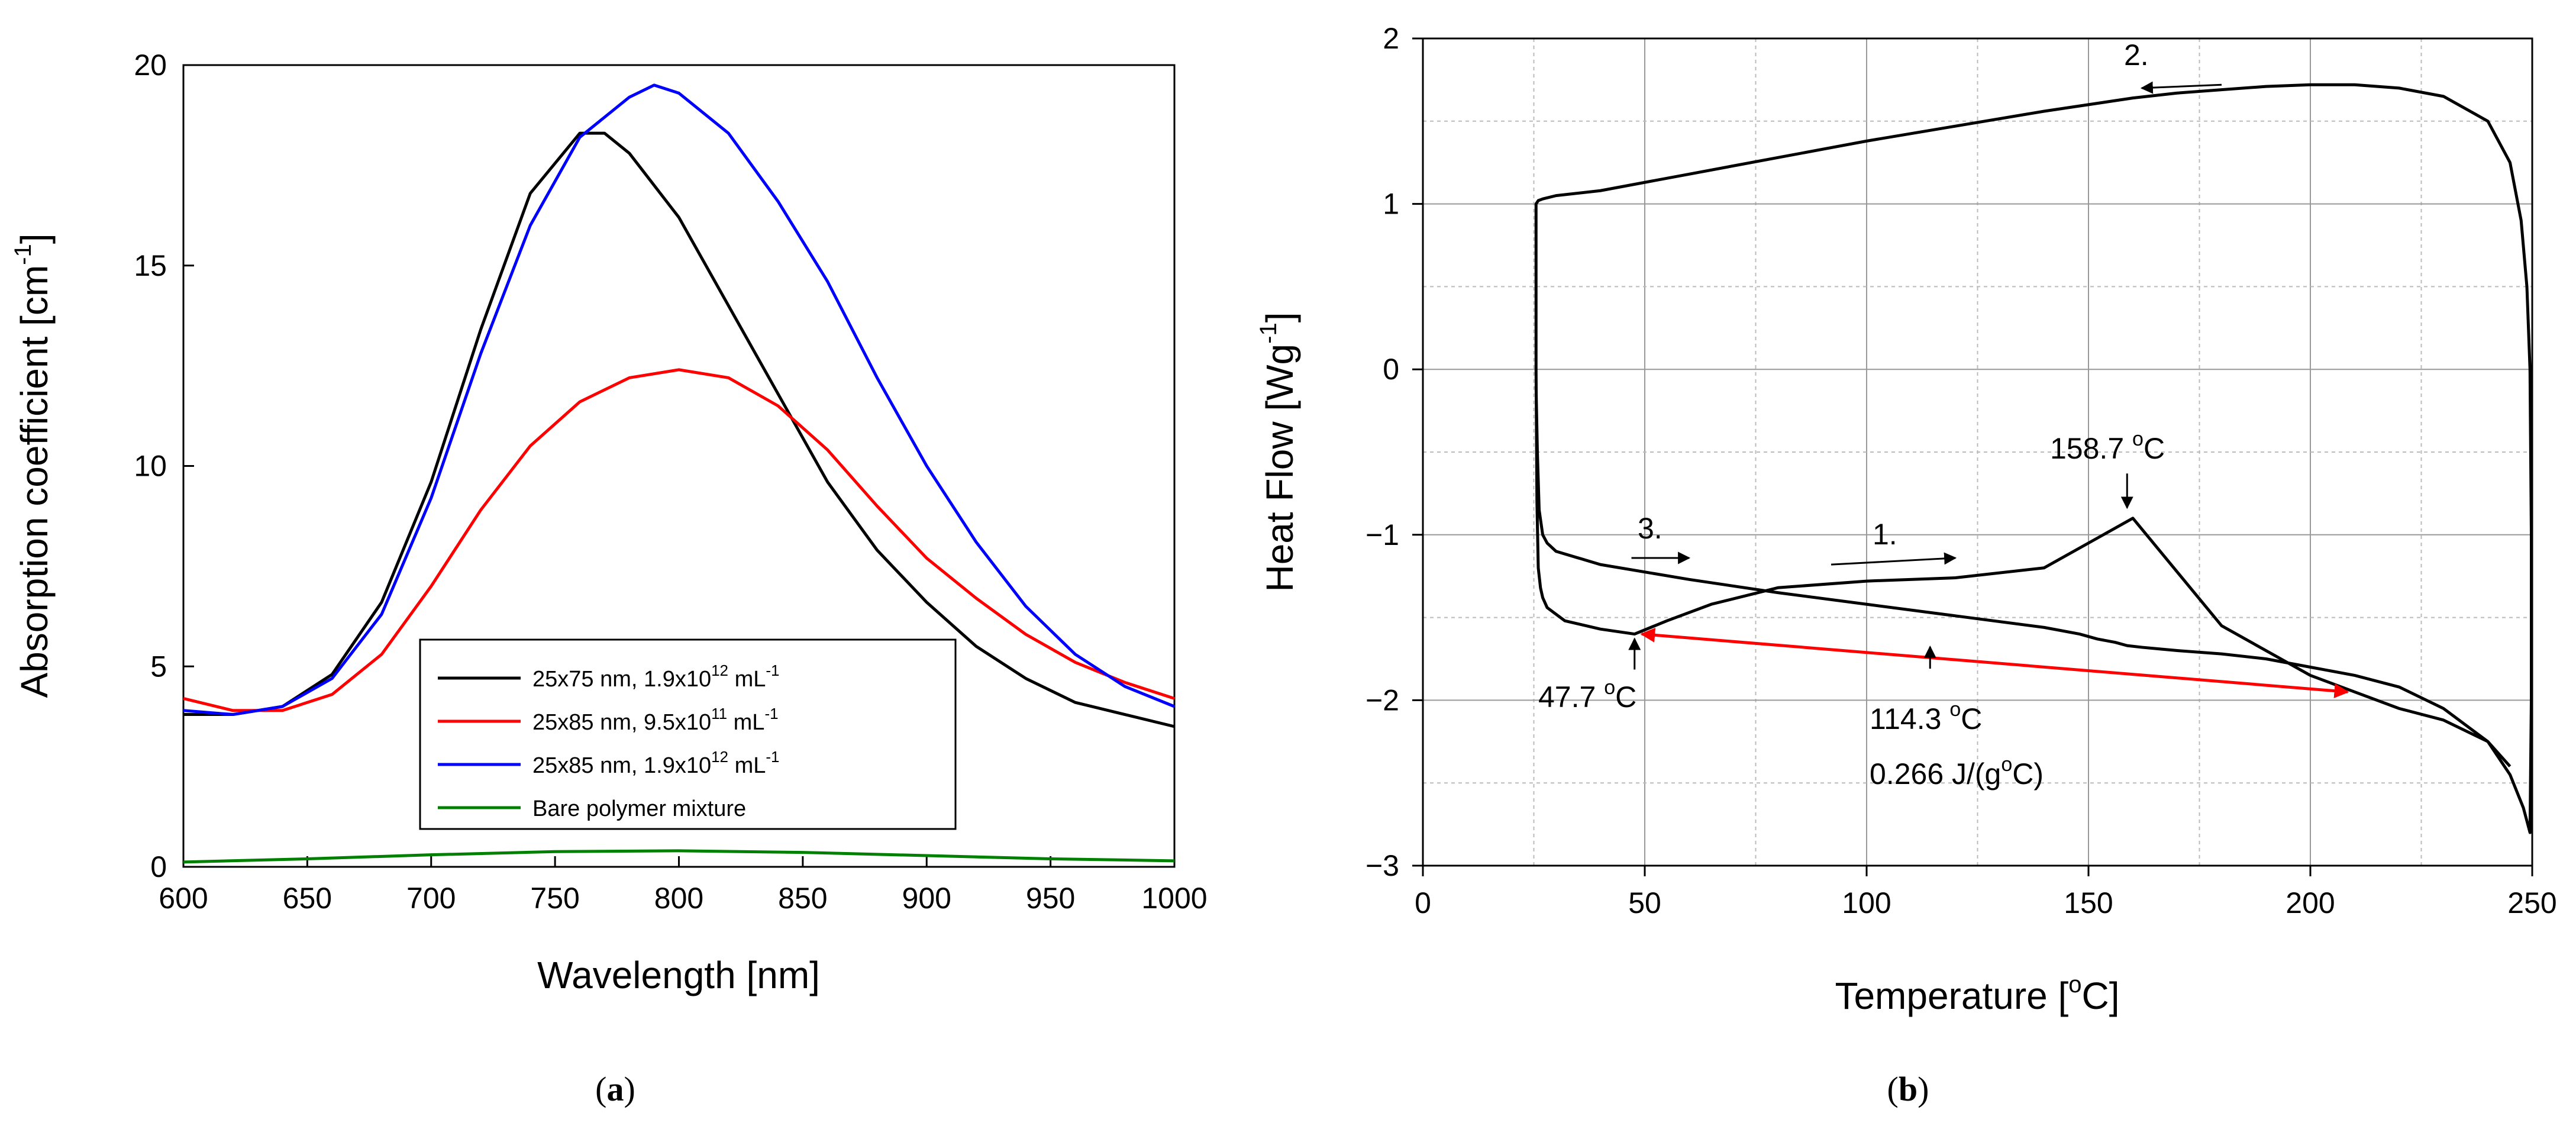  What do you see at coordinates (1957, 772) in the screenshot?
I see `annotation-heat-capacity: 0.266 J/(goC)` at bounding box center [1957, 772].